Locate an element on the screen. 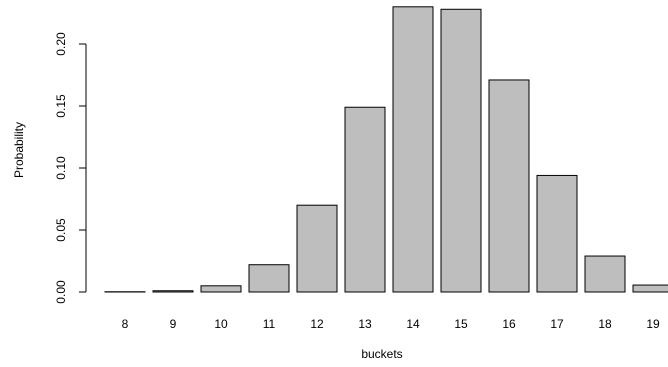 The width and height of the screenshot is (668, 367). x-tick-label: 10 is located at coordinates (221, 324).